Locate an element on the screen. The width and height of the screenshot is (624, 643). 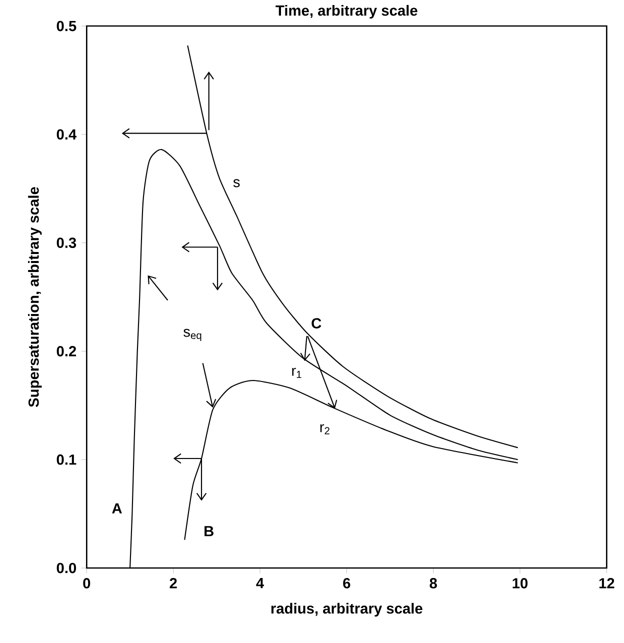
y-tick-label: 0.2 is located at coordinates (66, 351).